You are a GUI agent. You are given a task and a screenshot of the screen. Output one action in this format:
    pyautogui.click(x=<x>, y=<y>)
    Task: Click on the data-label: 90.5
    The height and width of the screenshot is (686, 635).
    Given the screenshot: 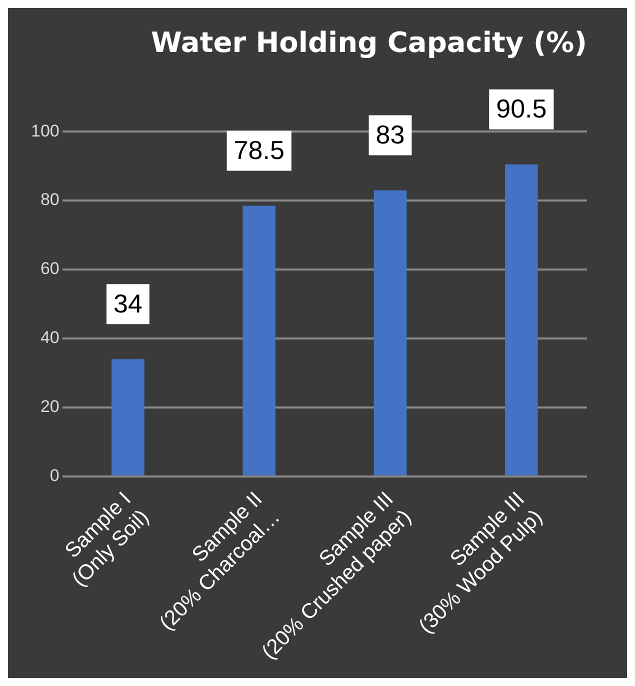 What is the action you would take?
    pyautogui.click(x=521, y=109)
    